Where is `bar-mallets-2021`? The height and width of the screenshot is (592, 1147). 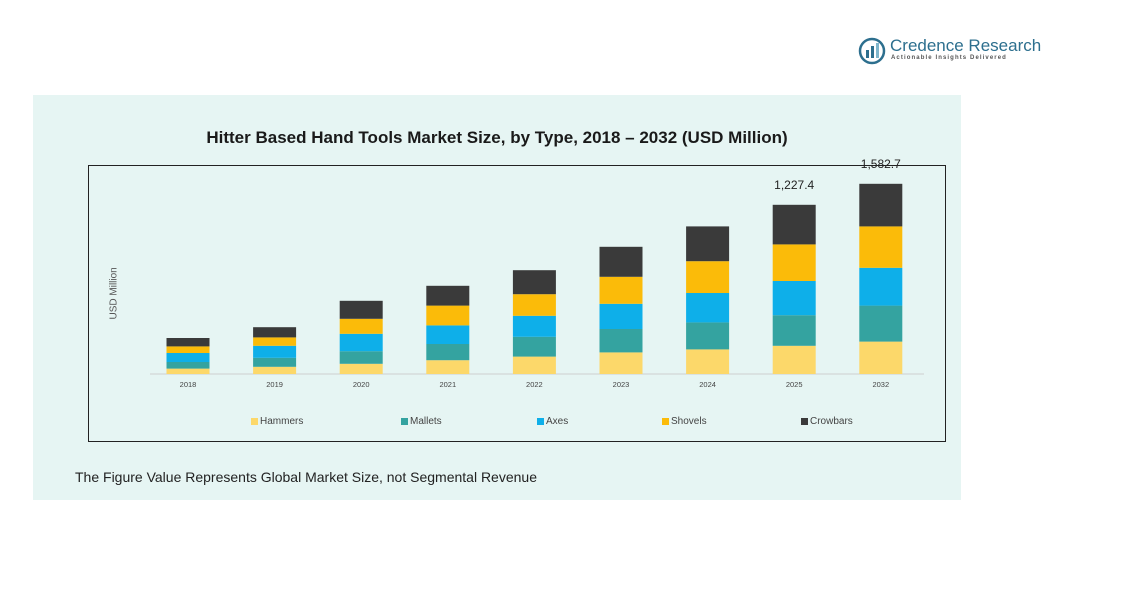
bar-mallets-2021 is located at coordinates (448, 352).